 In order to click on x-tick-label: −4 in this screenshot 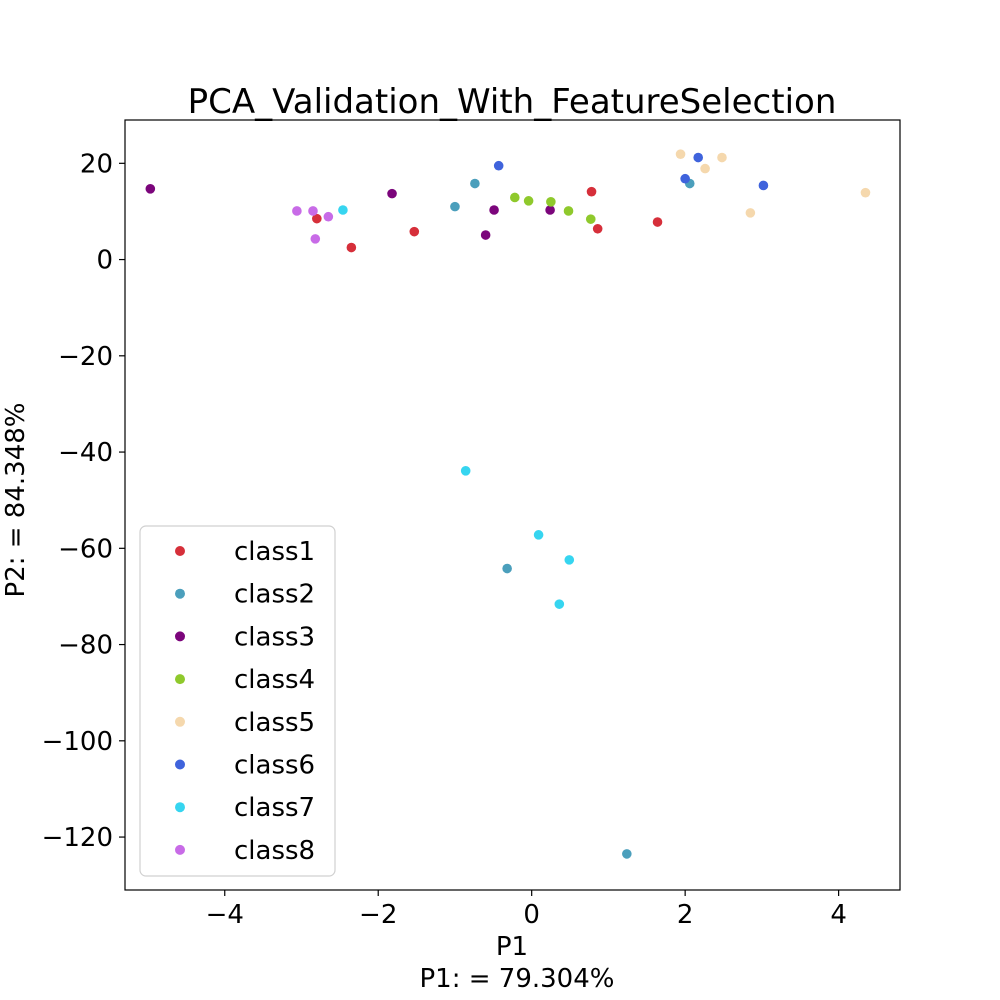, I will do `click(225, 915)`.